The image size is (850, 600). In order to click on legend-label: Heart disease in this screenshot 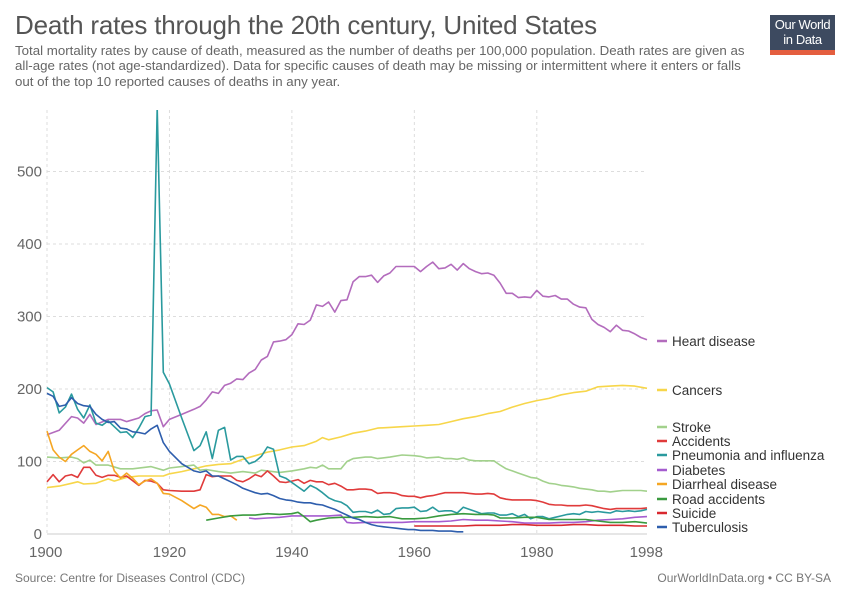, I will do `click(713, 341)`.